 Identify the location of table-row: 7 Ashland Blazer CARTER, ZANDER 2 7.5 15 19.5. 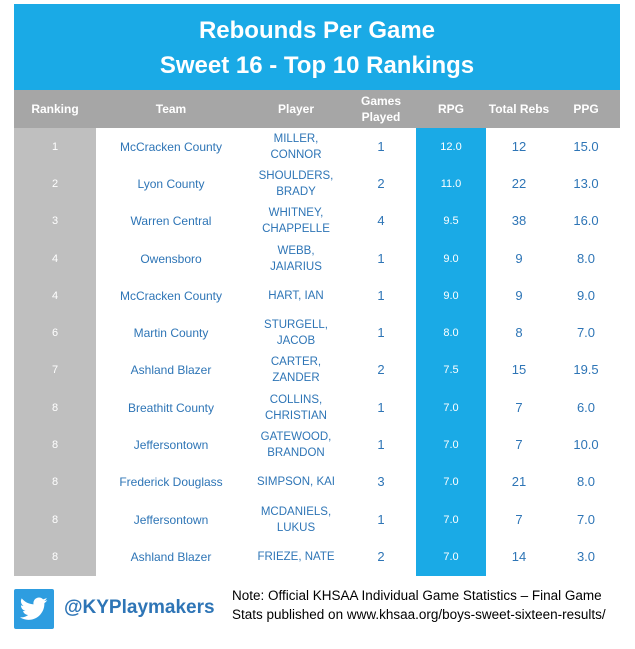
(317, 370).